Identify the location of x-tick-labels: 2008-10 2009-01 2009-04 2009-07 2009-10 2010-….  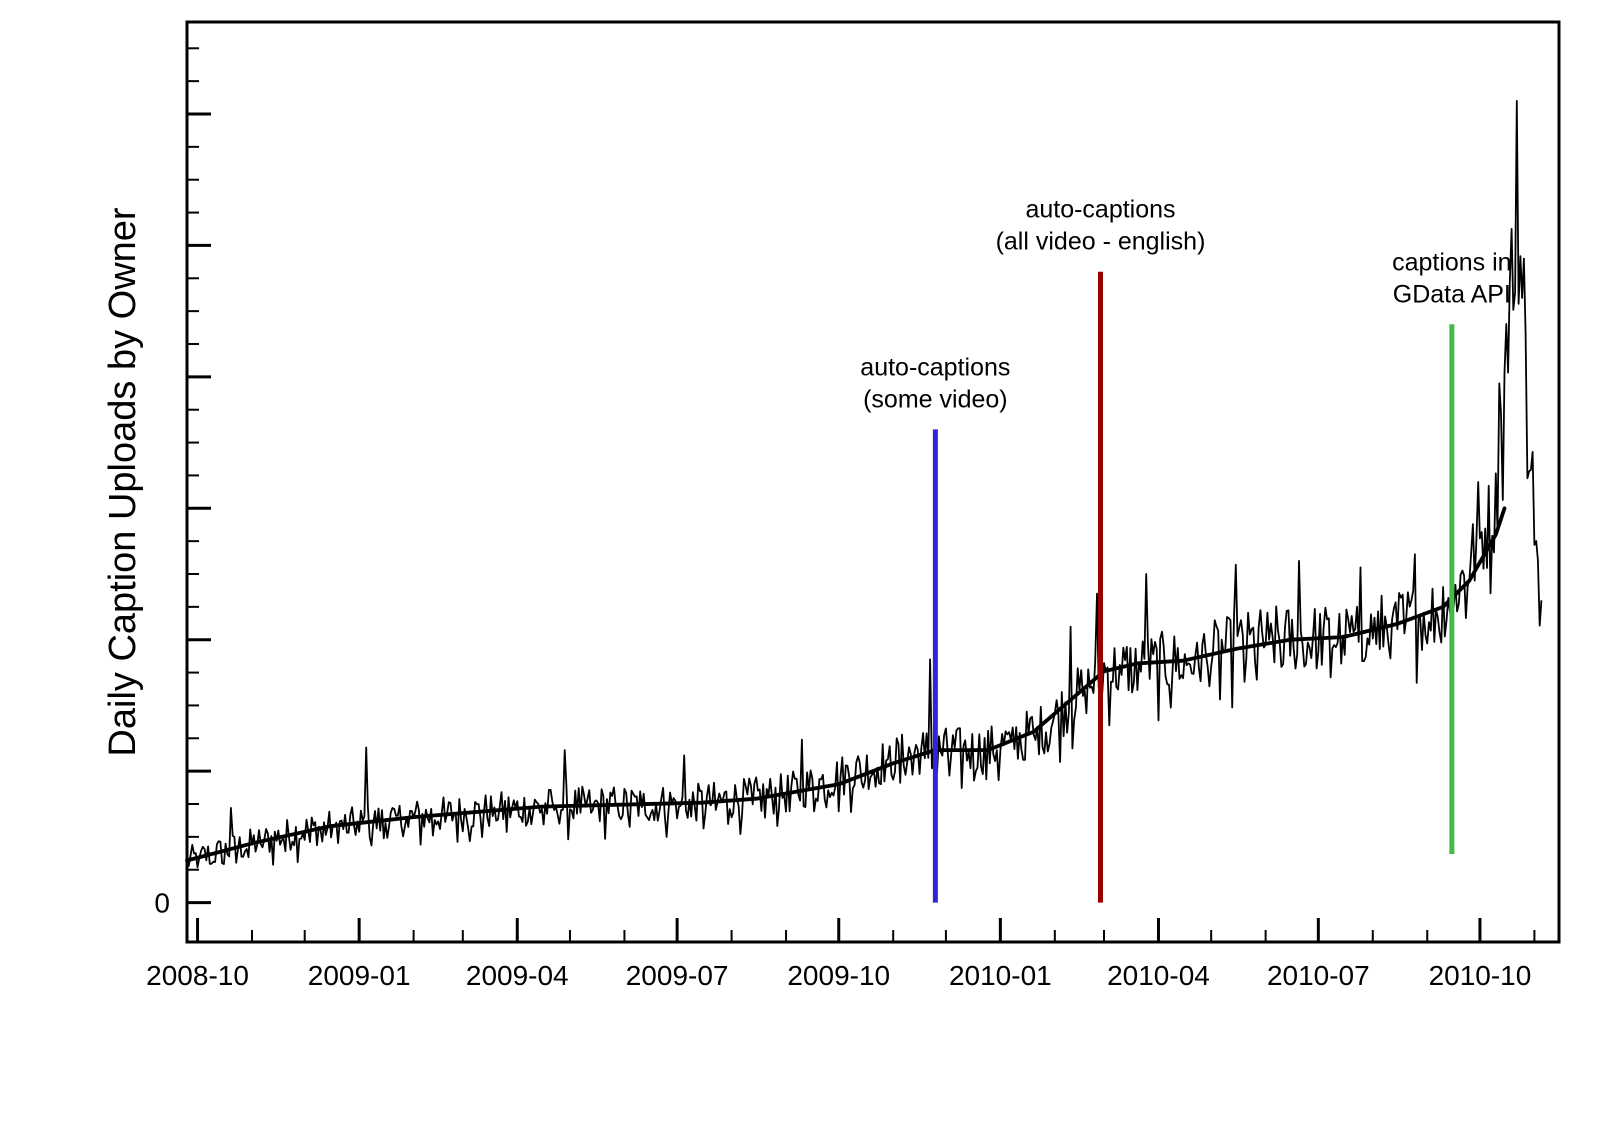
(838, 975).